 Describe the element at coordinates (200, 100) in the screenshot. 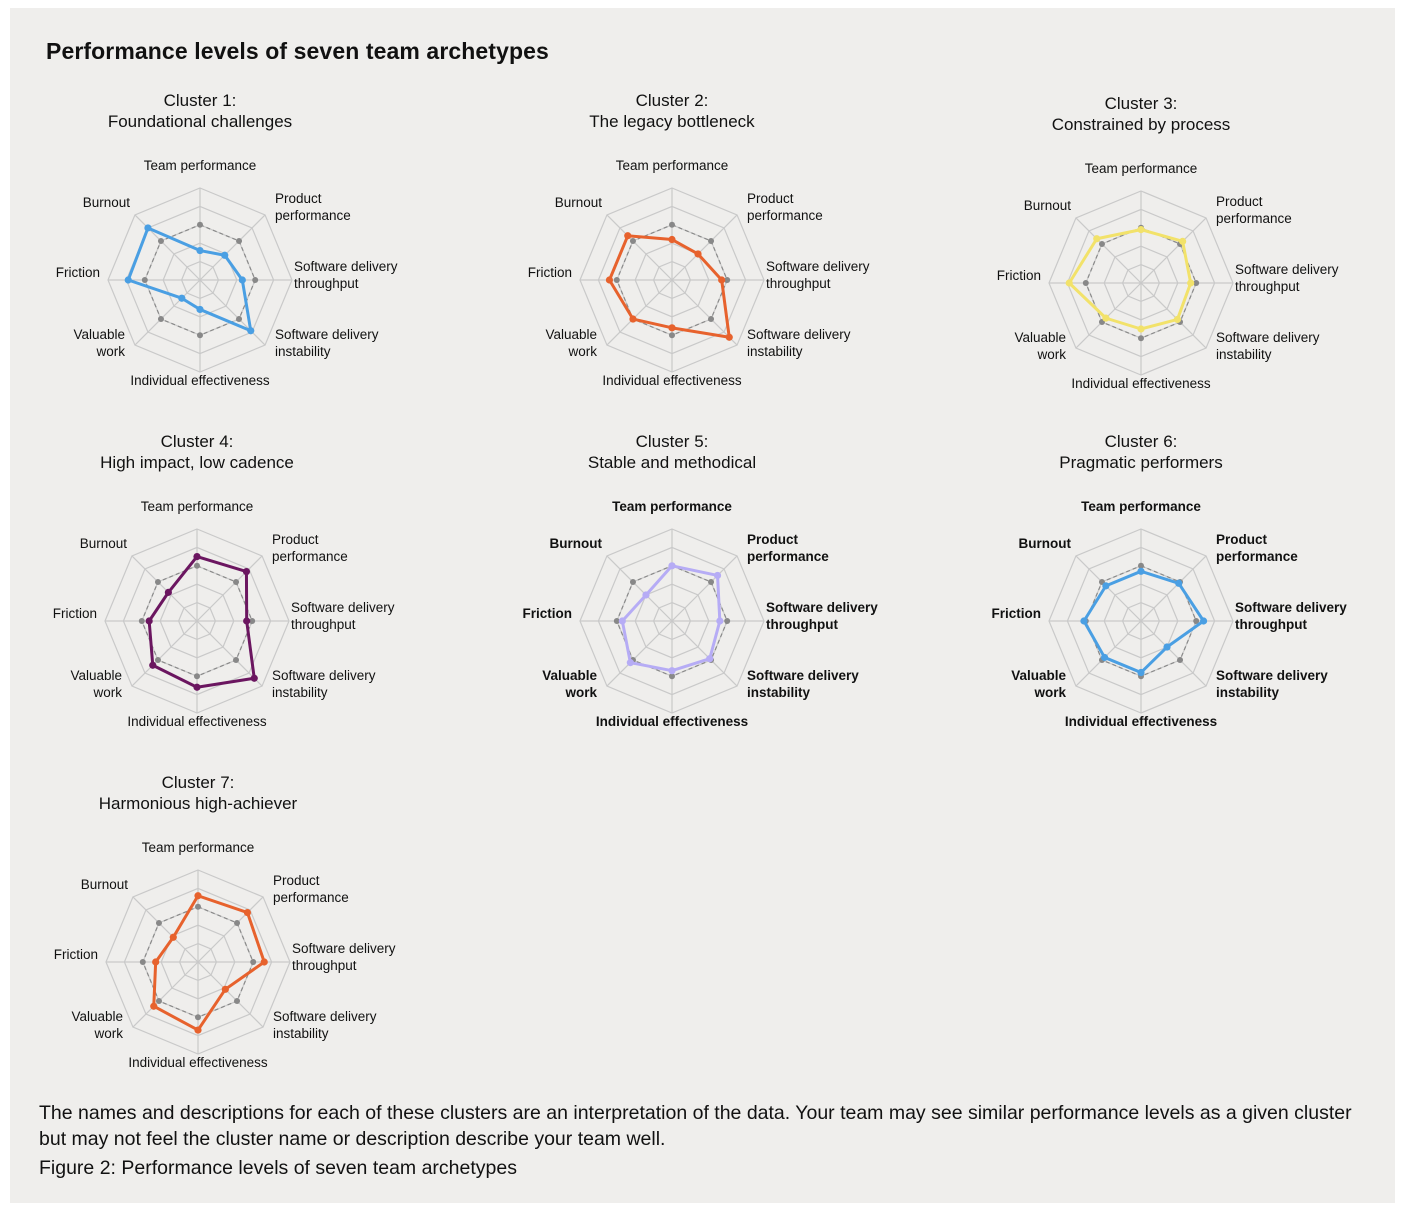

I see `cluster-number: Cluster 1:` at that location.